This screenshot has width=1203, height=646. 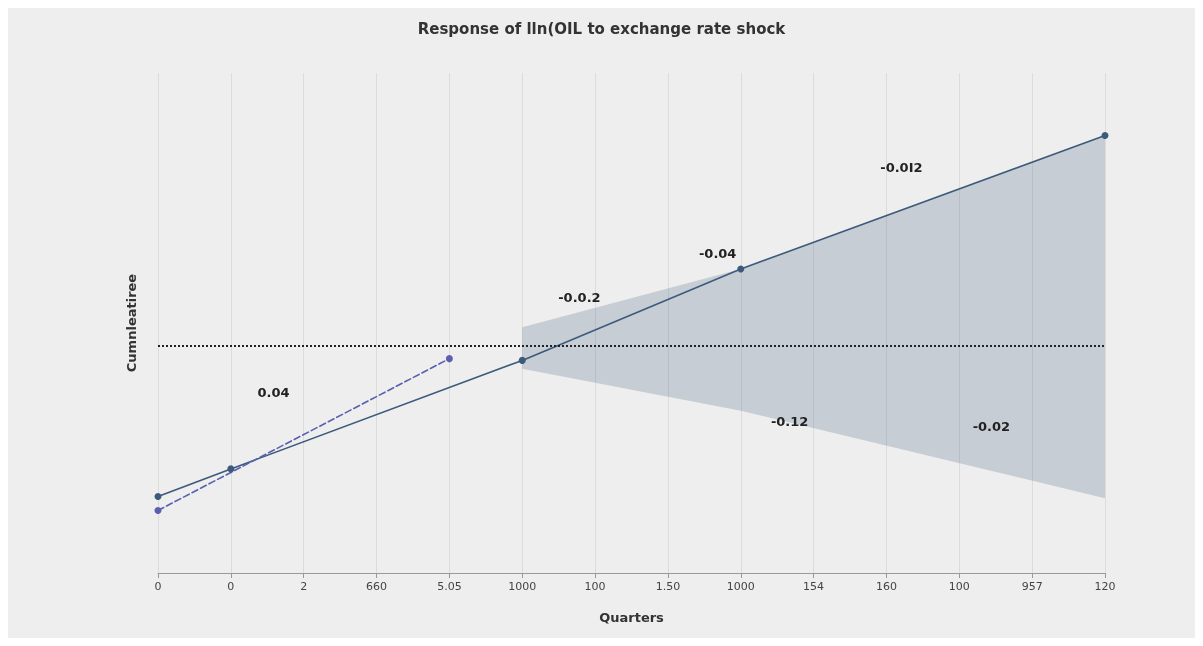 I want to click on x-tick-label: 154, so click(x=814, y=586).